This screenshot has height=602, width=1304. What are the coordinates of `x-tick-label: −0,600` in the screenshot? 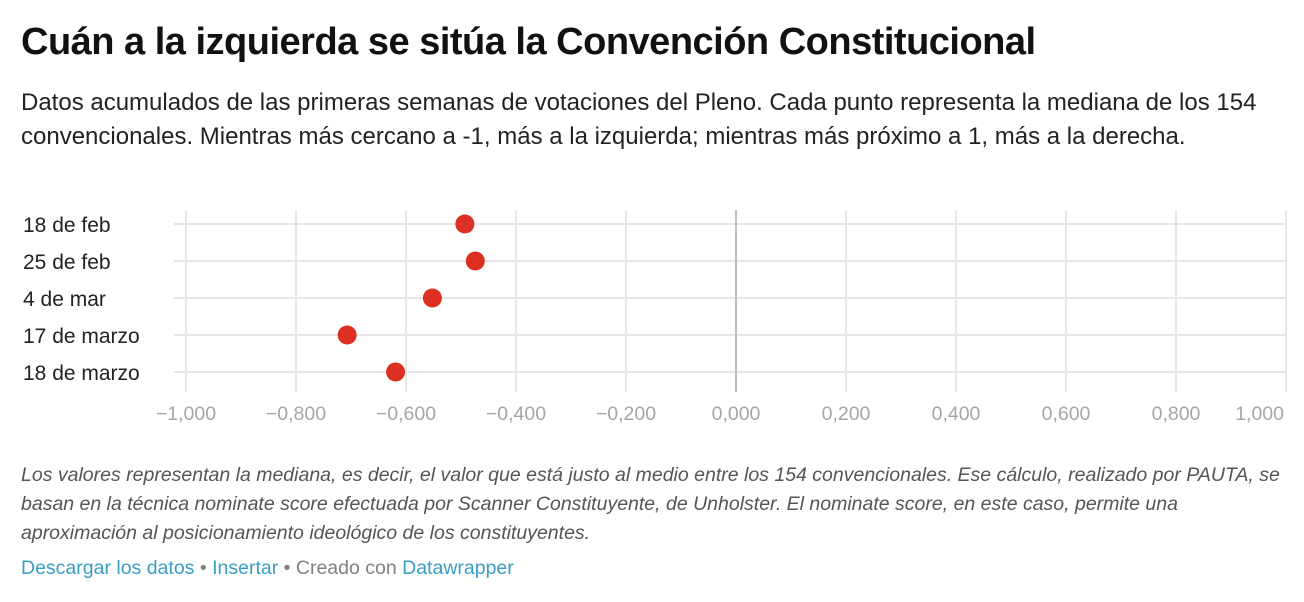 It's located at (406, 414).